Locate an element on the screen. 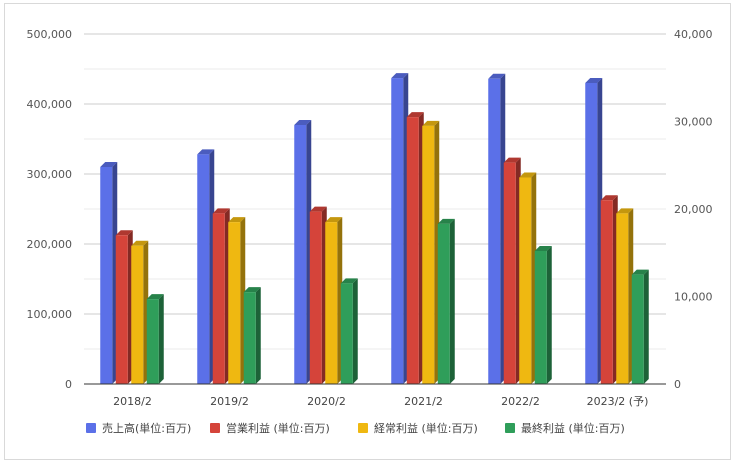 This screenshot has height=465, width=737. left-axis-tick-label: 300,000 is located at coordinates (50, 174).